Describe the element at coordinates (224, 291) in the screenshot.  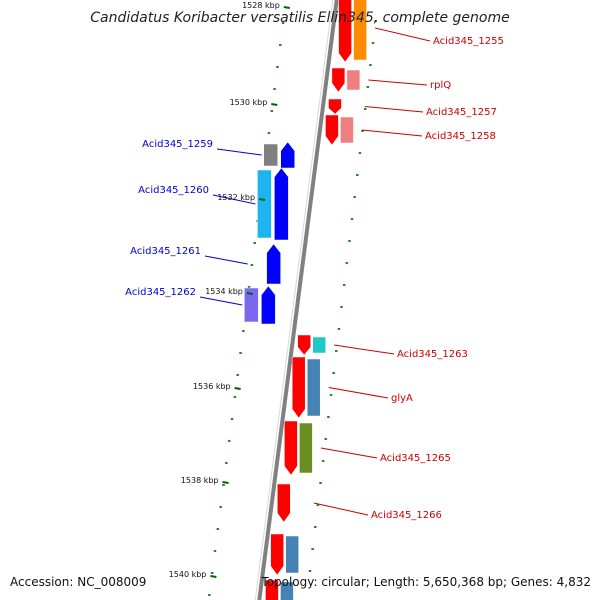
I see `scale-label: 1534 kbp` at that location.